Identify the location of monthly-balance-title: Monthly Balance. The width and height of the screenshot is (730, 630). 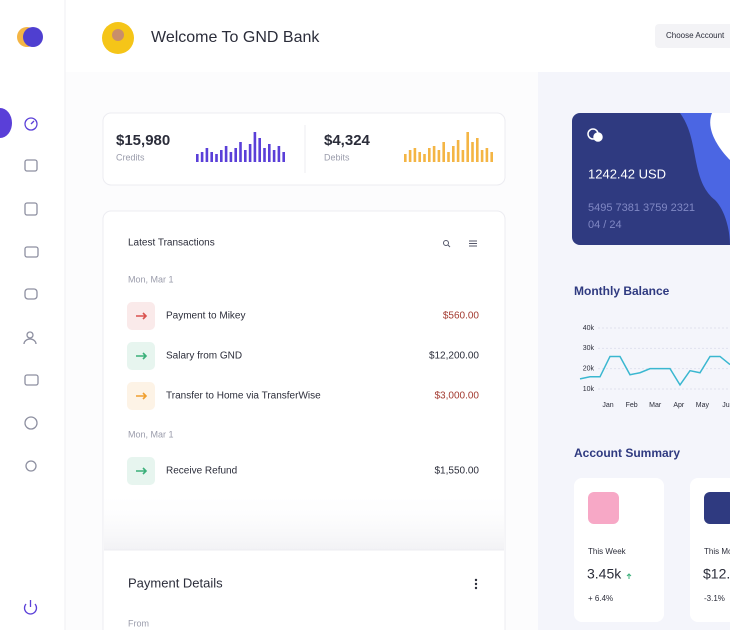
(622, 291).